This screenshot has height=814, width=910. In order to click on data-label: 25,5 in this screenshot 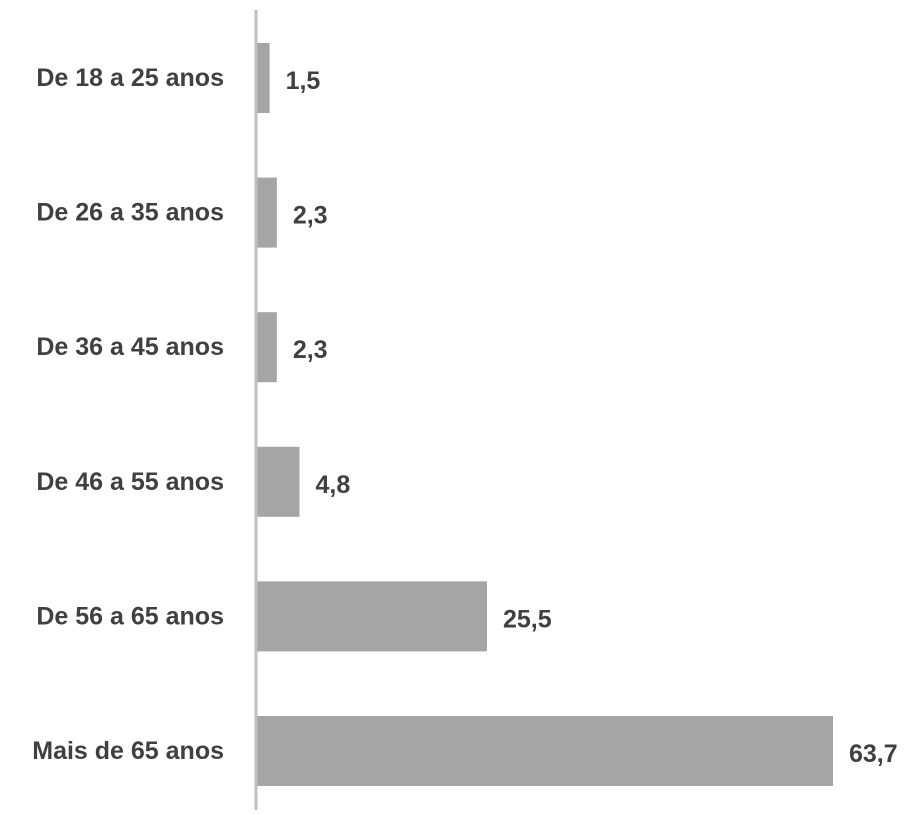, I will do `click(527, 619)`.